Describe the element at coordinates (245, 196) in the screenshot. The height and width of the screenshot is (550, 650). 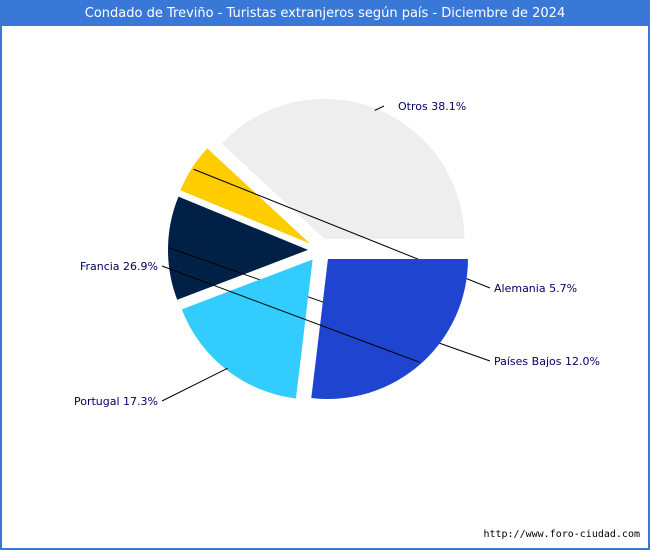
I see `pie-slice-alemania` at that location.